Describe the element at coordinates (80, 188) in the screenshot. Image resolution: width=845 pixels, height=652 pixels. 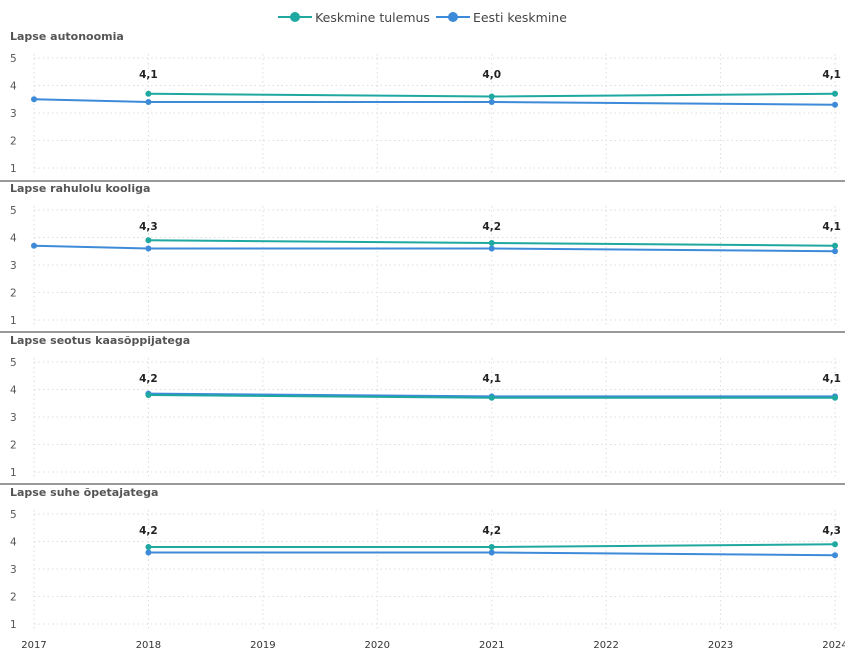
I see `panel-title: Lapse rahulolu kooliga` at that location.